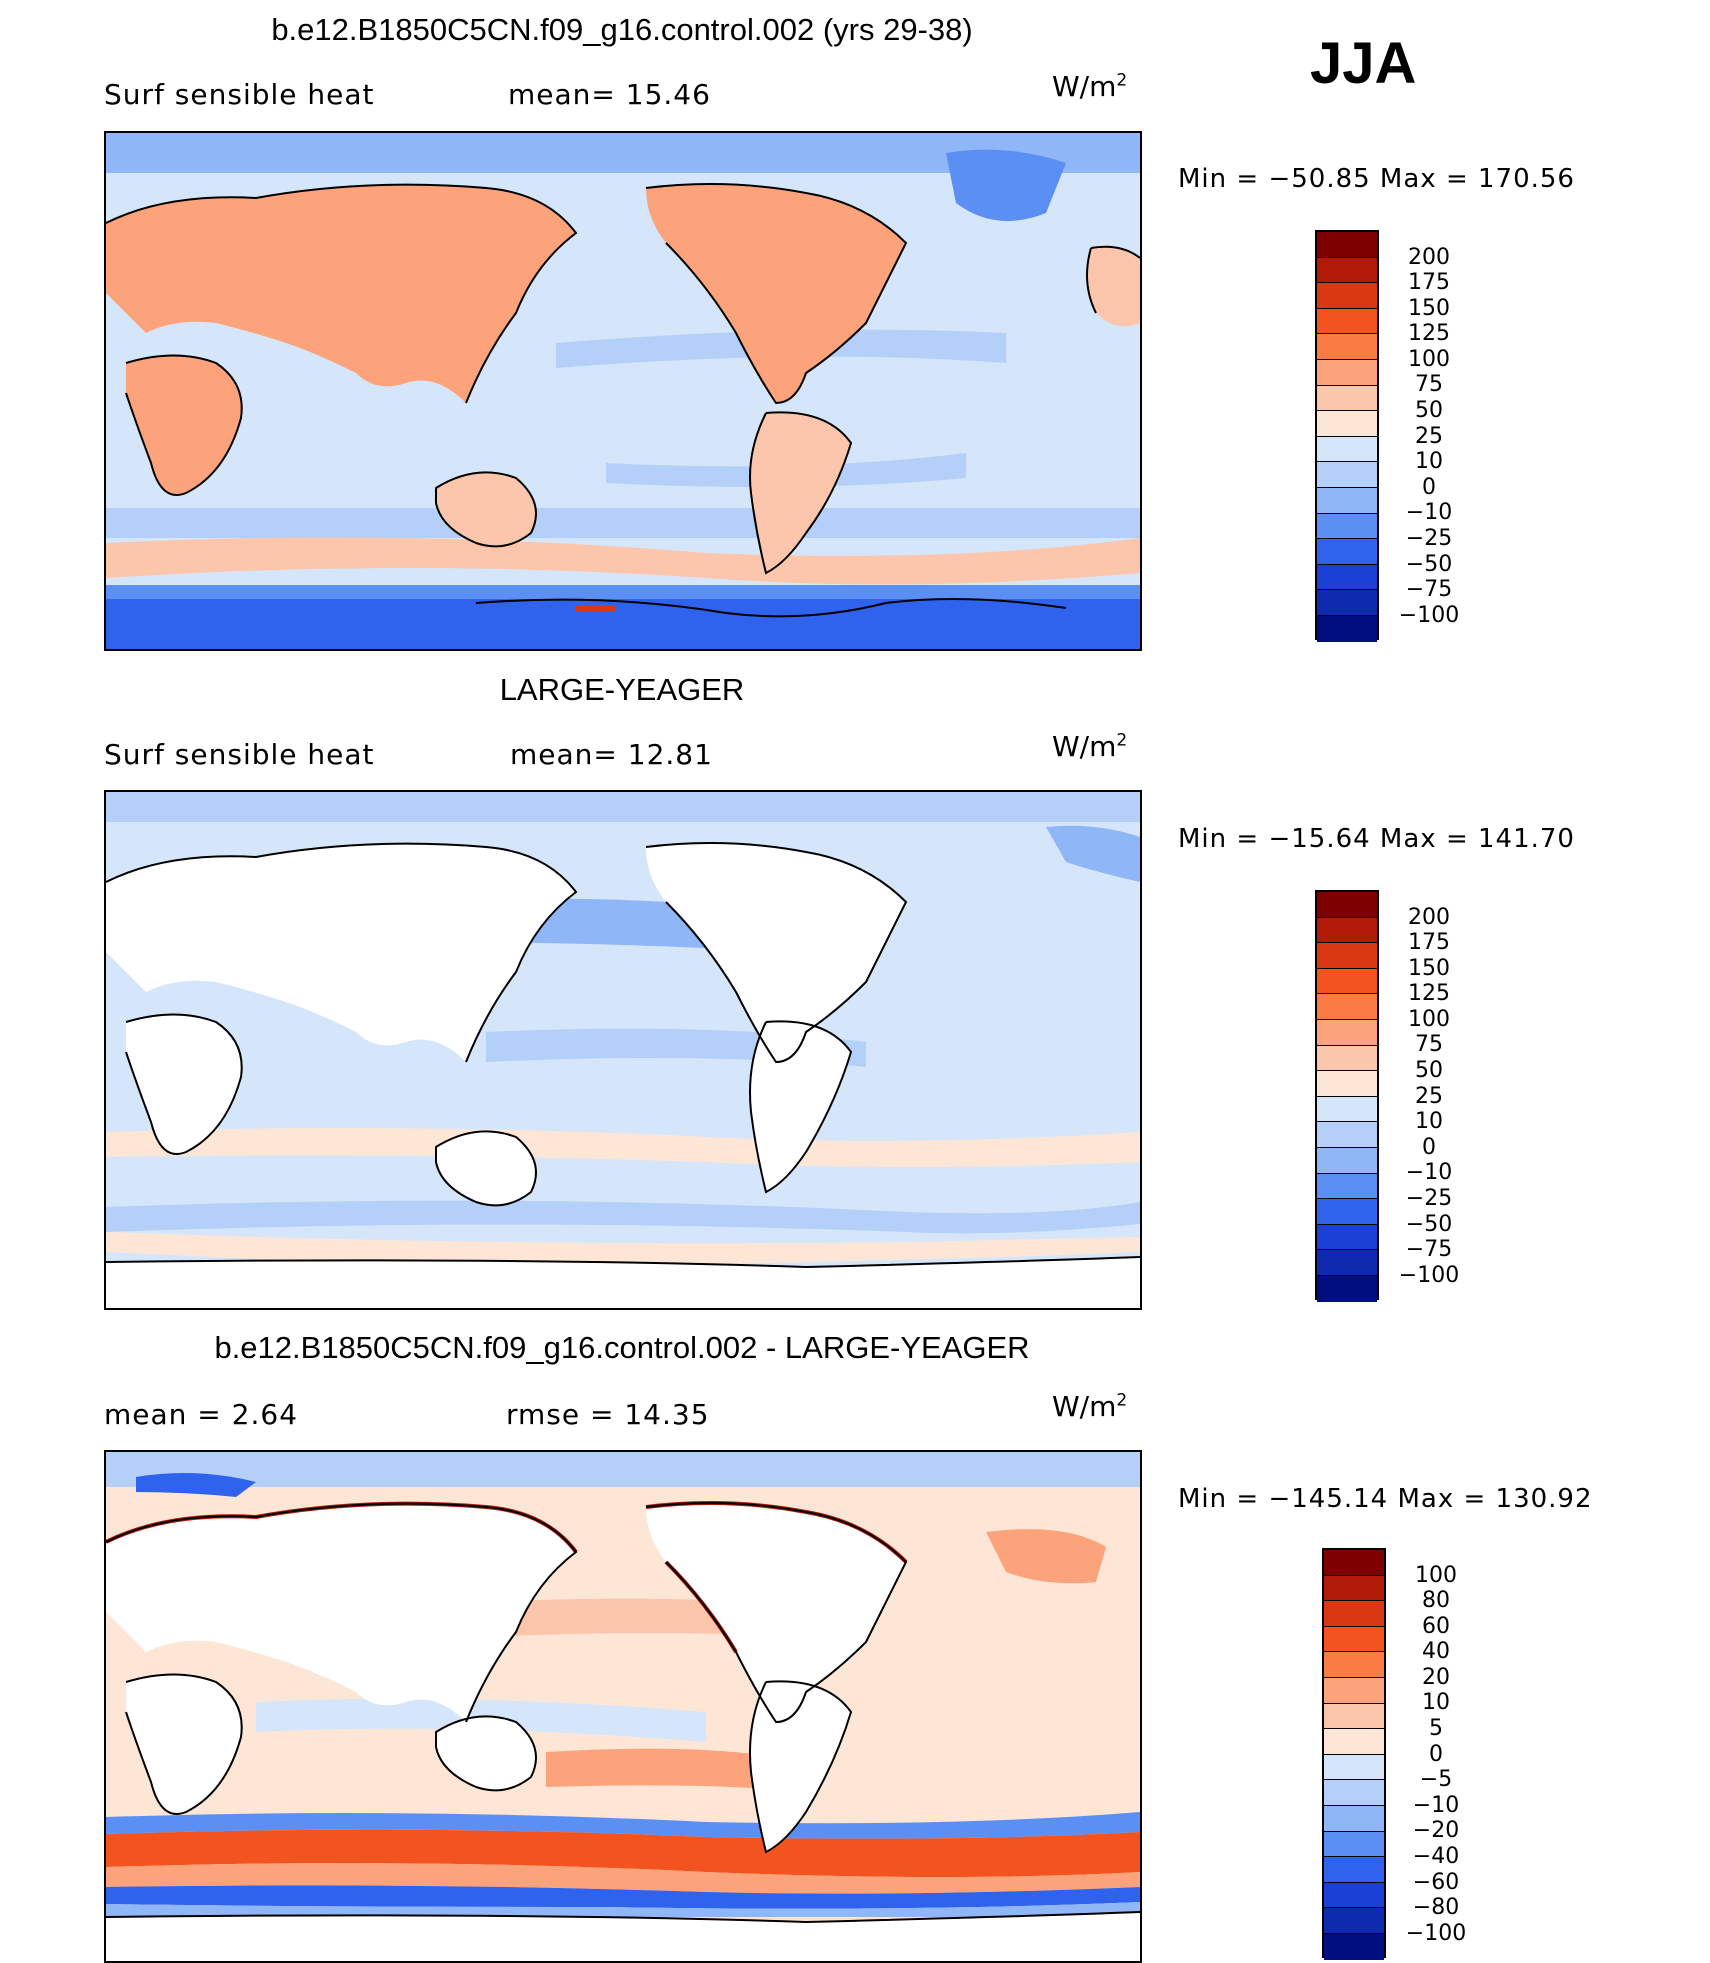 The width and height of the screenshot is (1710, 1963). I want to click on colorbar-tick-label: 80, so click(1436, 1600).